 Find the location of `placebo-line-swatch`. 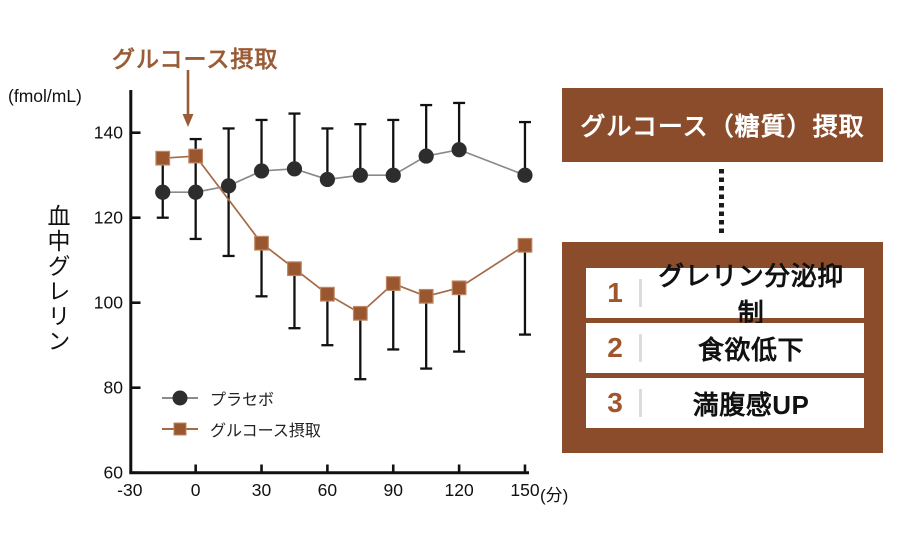

placebo-line-swatch is located at coordinates (180, 398).